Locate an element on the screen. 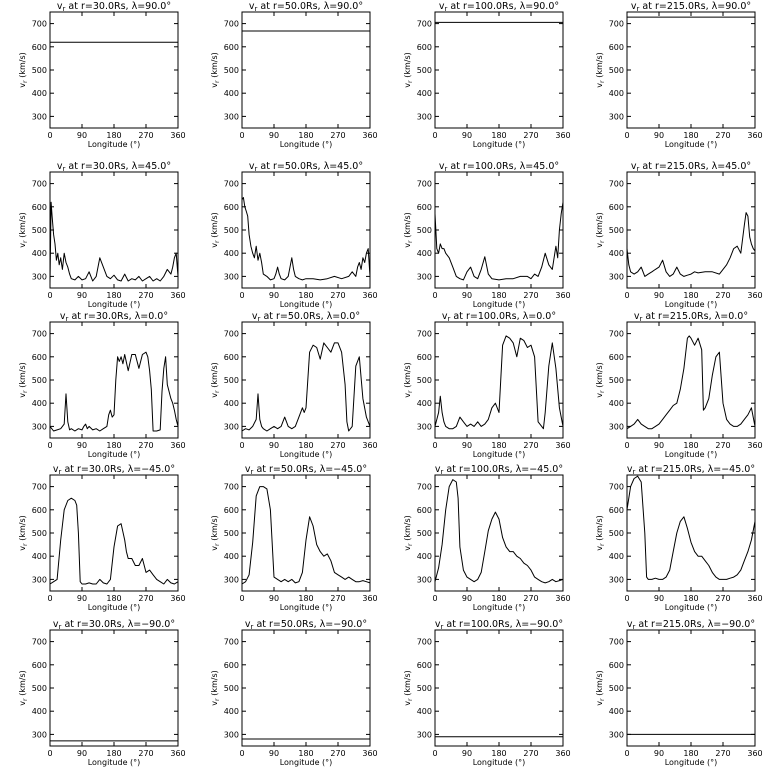 This screenshot has height=768, width=768. chart-title: vr at r=215.0Rs, λ=90.0° is located at coordinates (691, 7).